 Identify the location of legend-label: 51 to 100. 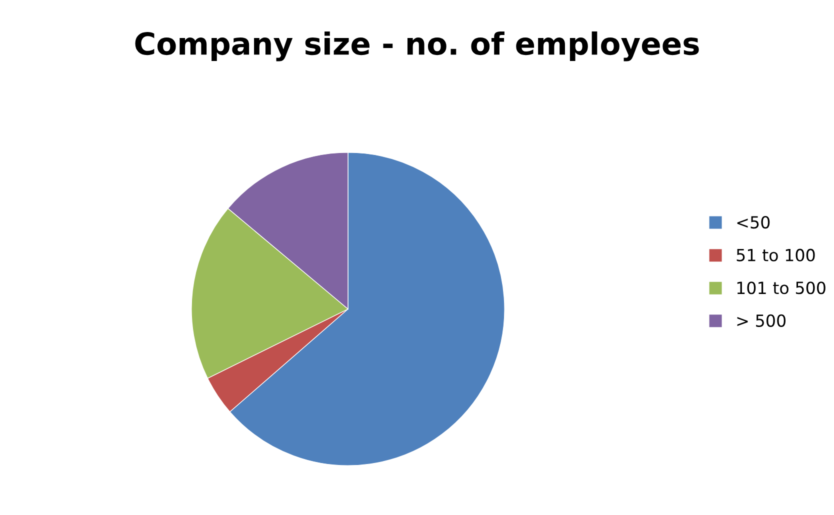
(775, 255).